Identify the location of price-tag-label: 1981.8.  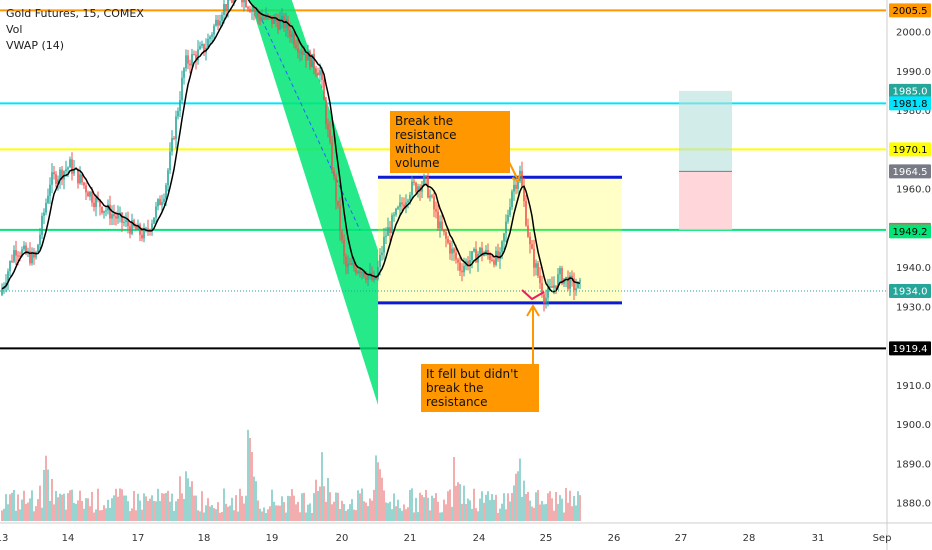
(910, 104).